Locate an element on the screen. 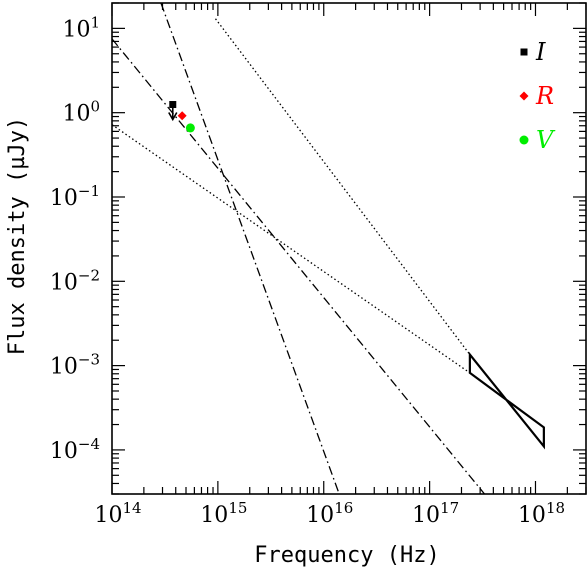 The image size is (588, 571). x-tick-label: 1017 is located at coordinates (435, 513).